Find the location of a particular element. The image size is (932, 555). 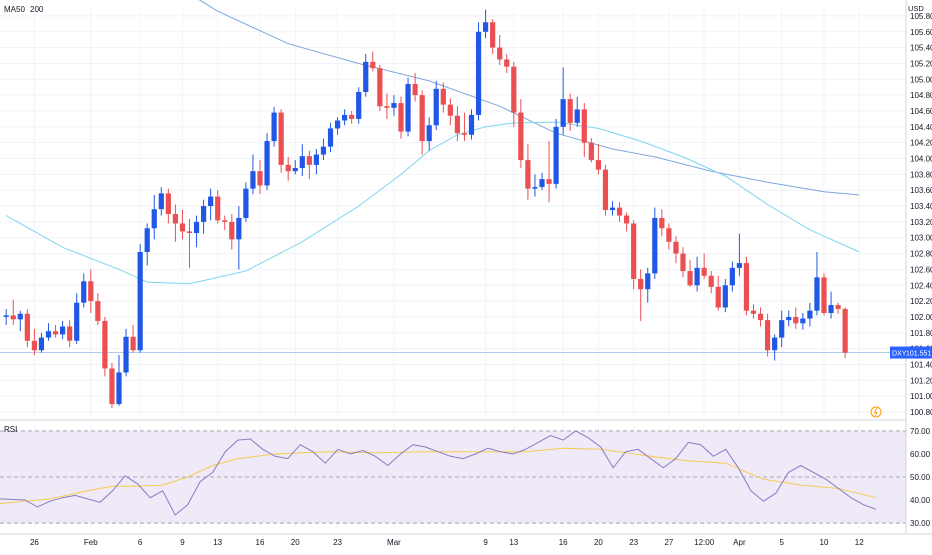

x-tick: 12 is located at coordinates (859, 542).